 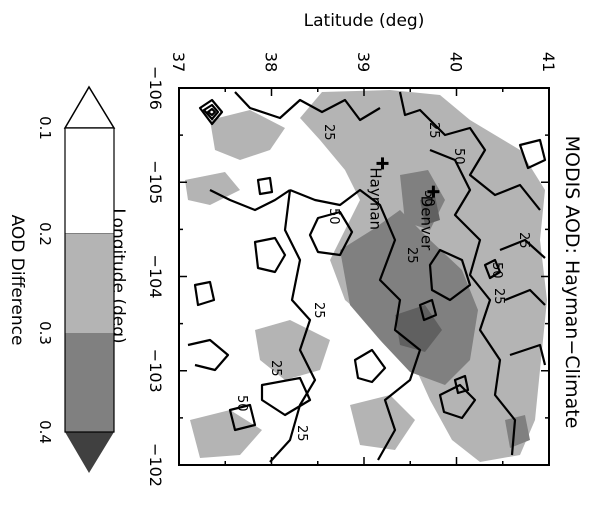 I want to click on location-label: Hayman, so click(x=376, y=198).